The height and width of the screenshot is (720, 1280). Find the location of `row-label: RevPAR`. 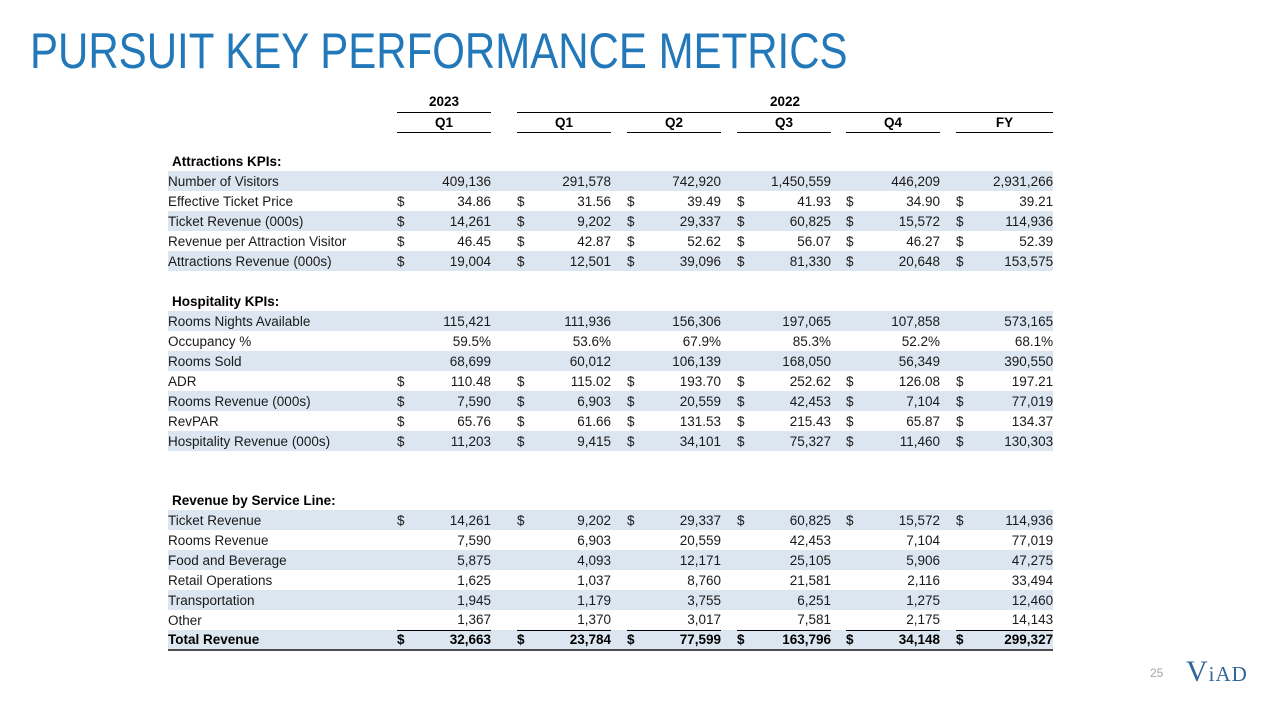

row-label: RevPAR is located at coordinates (193, 421).